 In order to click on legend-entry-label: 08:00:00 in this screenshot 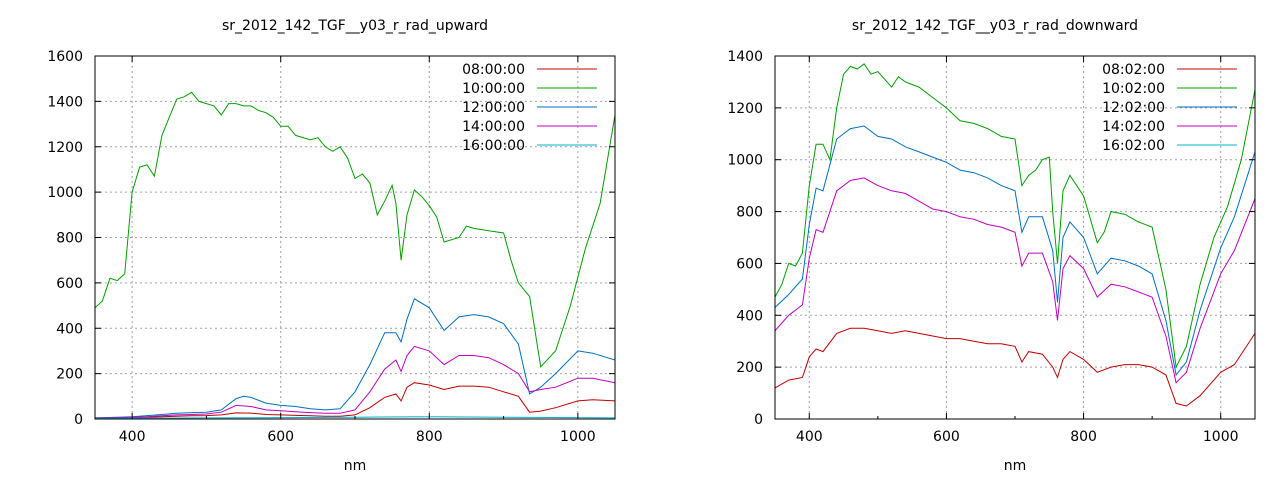, I will do `click(493, 70)`.